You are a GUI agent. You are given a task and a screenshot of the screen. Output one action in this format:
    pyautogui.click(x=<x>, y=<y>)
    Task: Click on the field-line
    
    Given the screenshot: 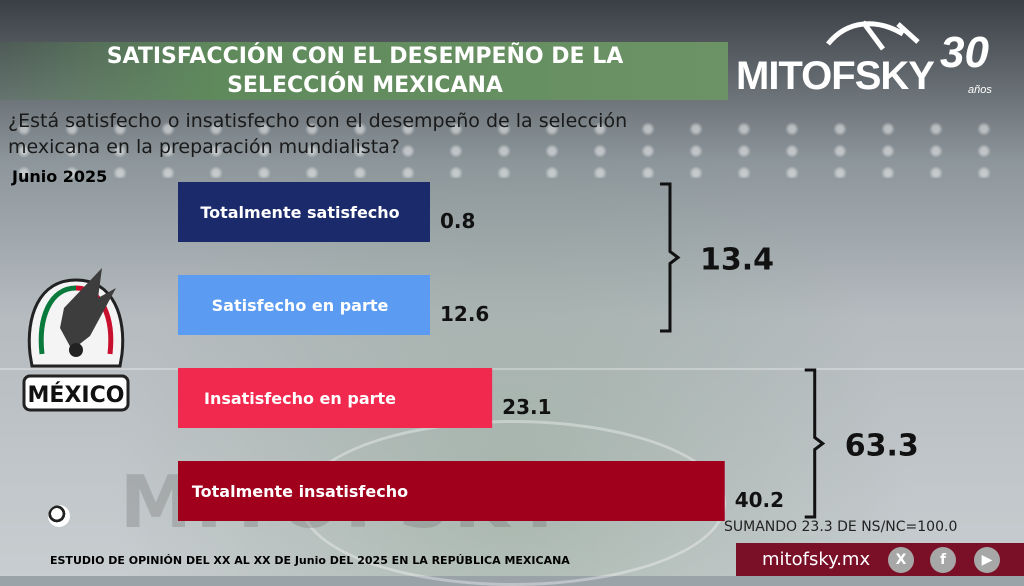 What is the action you would take?
    pyautogui.click(x=512, y=369)
    